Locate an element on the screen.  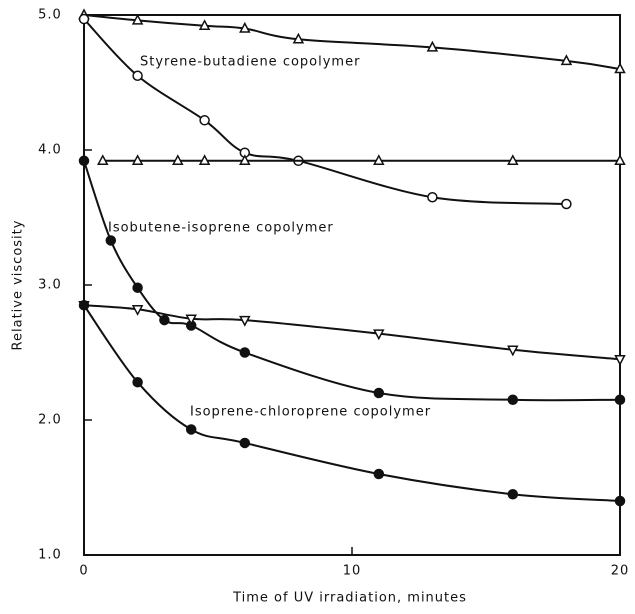
annotation: Isobutene-isoprene copolymer is located at coordinates (221, 228).